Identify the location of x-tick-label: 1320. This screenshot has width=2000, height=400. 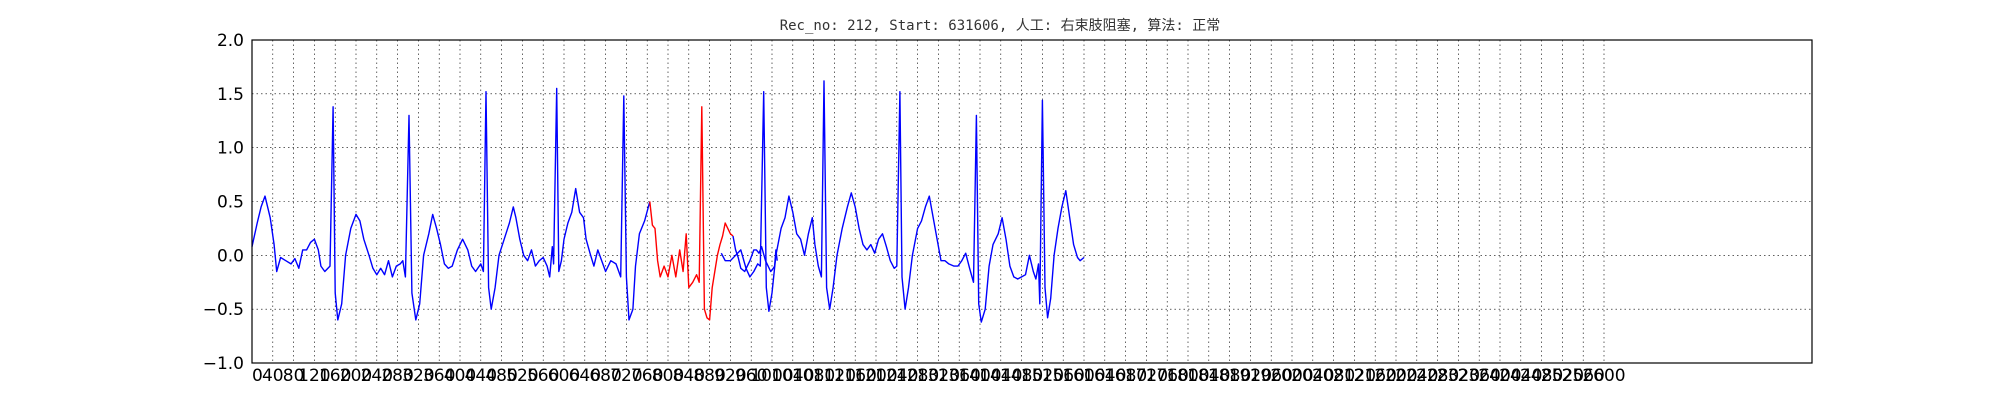
(938, 376).